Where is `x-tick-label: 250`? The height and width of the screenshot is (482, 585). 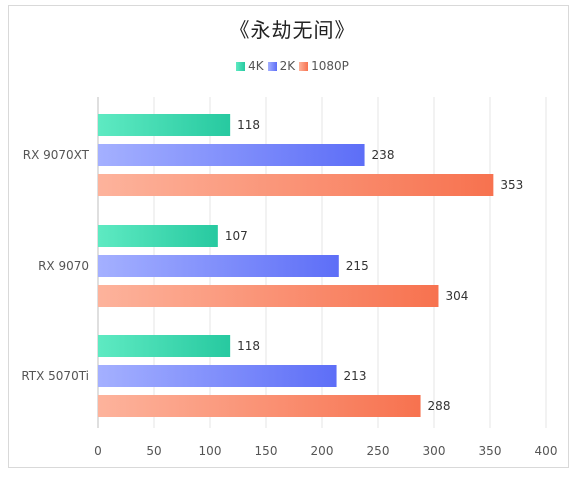
x-tick-label: 250 is located at coordinates (378, 451).